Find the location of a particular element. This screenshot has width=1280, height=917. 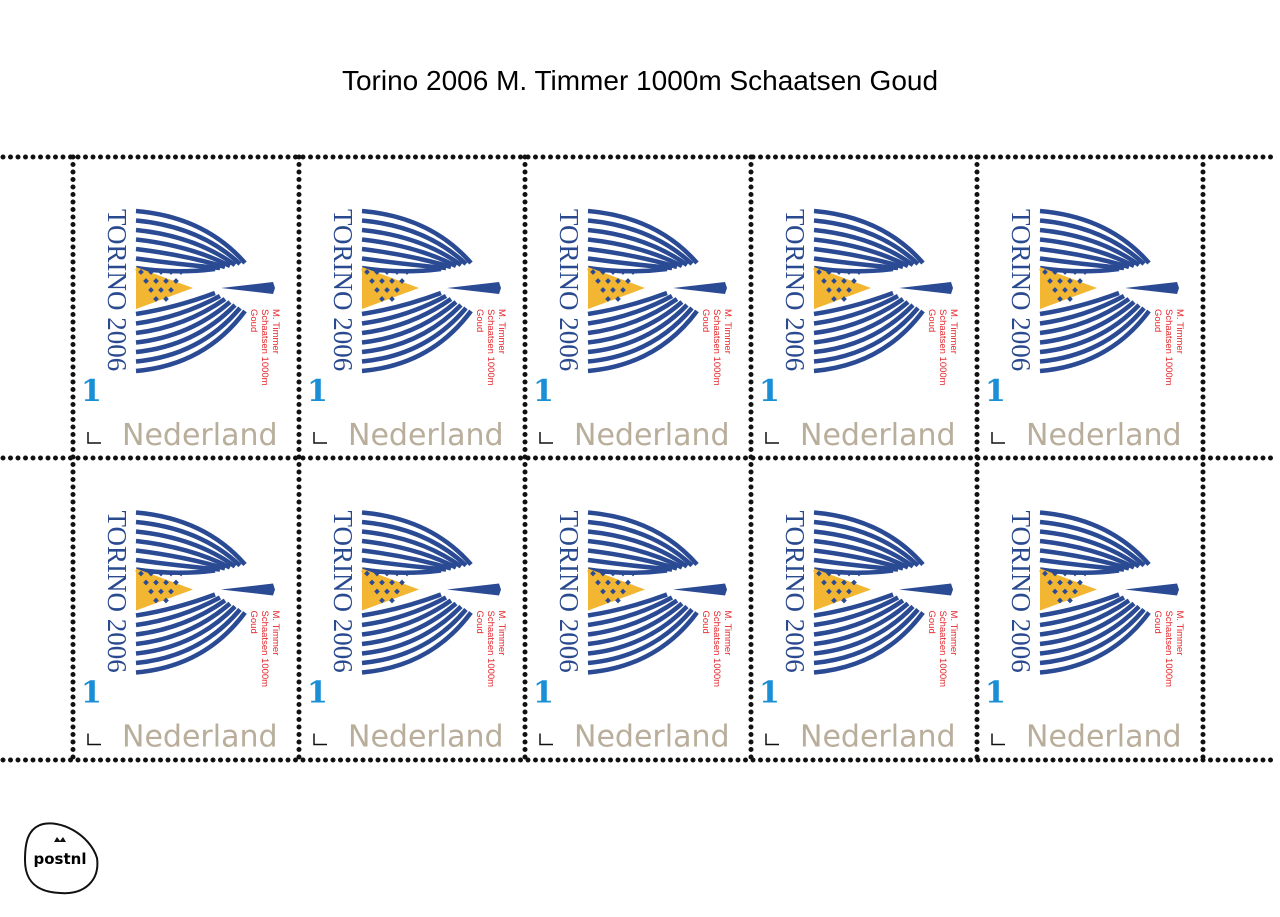

event-text: TORINO 2006 is located at coordinates (117, 592).